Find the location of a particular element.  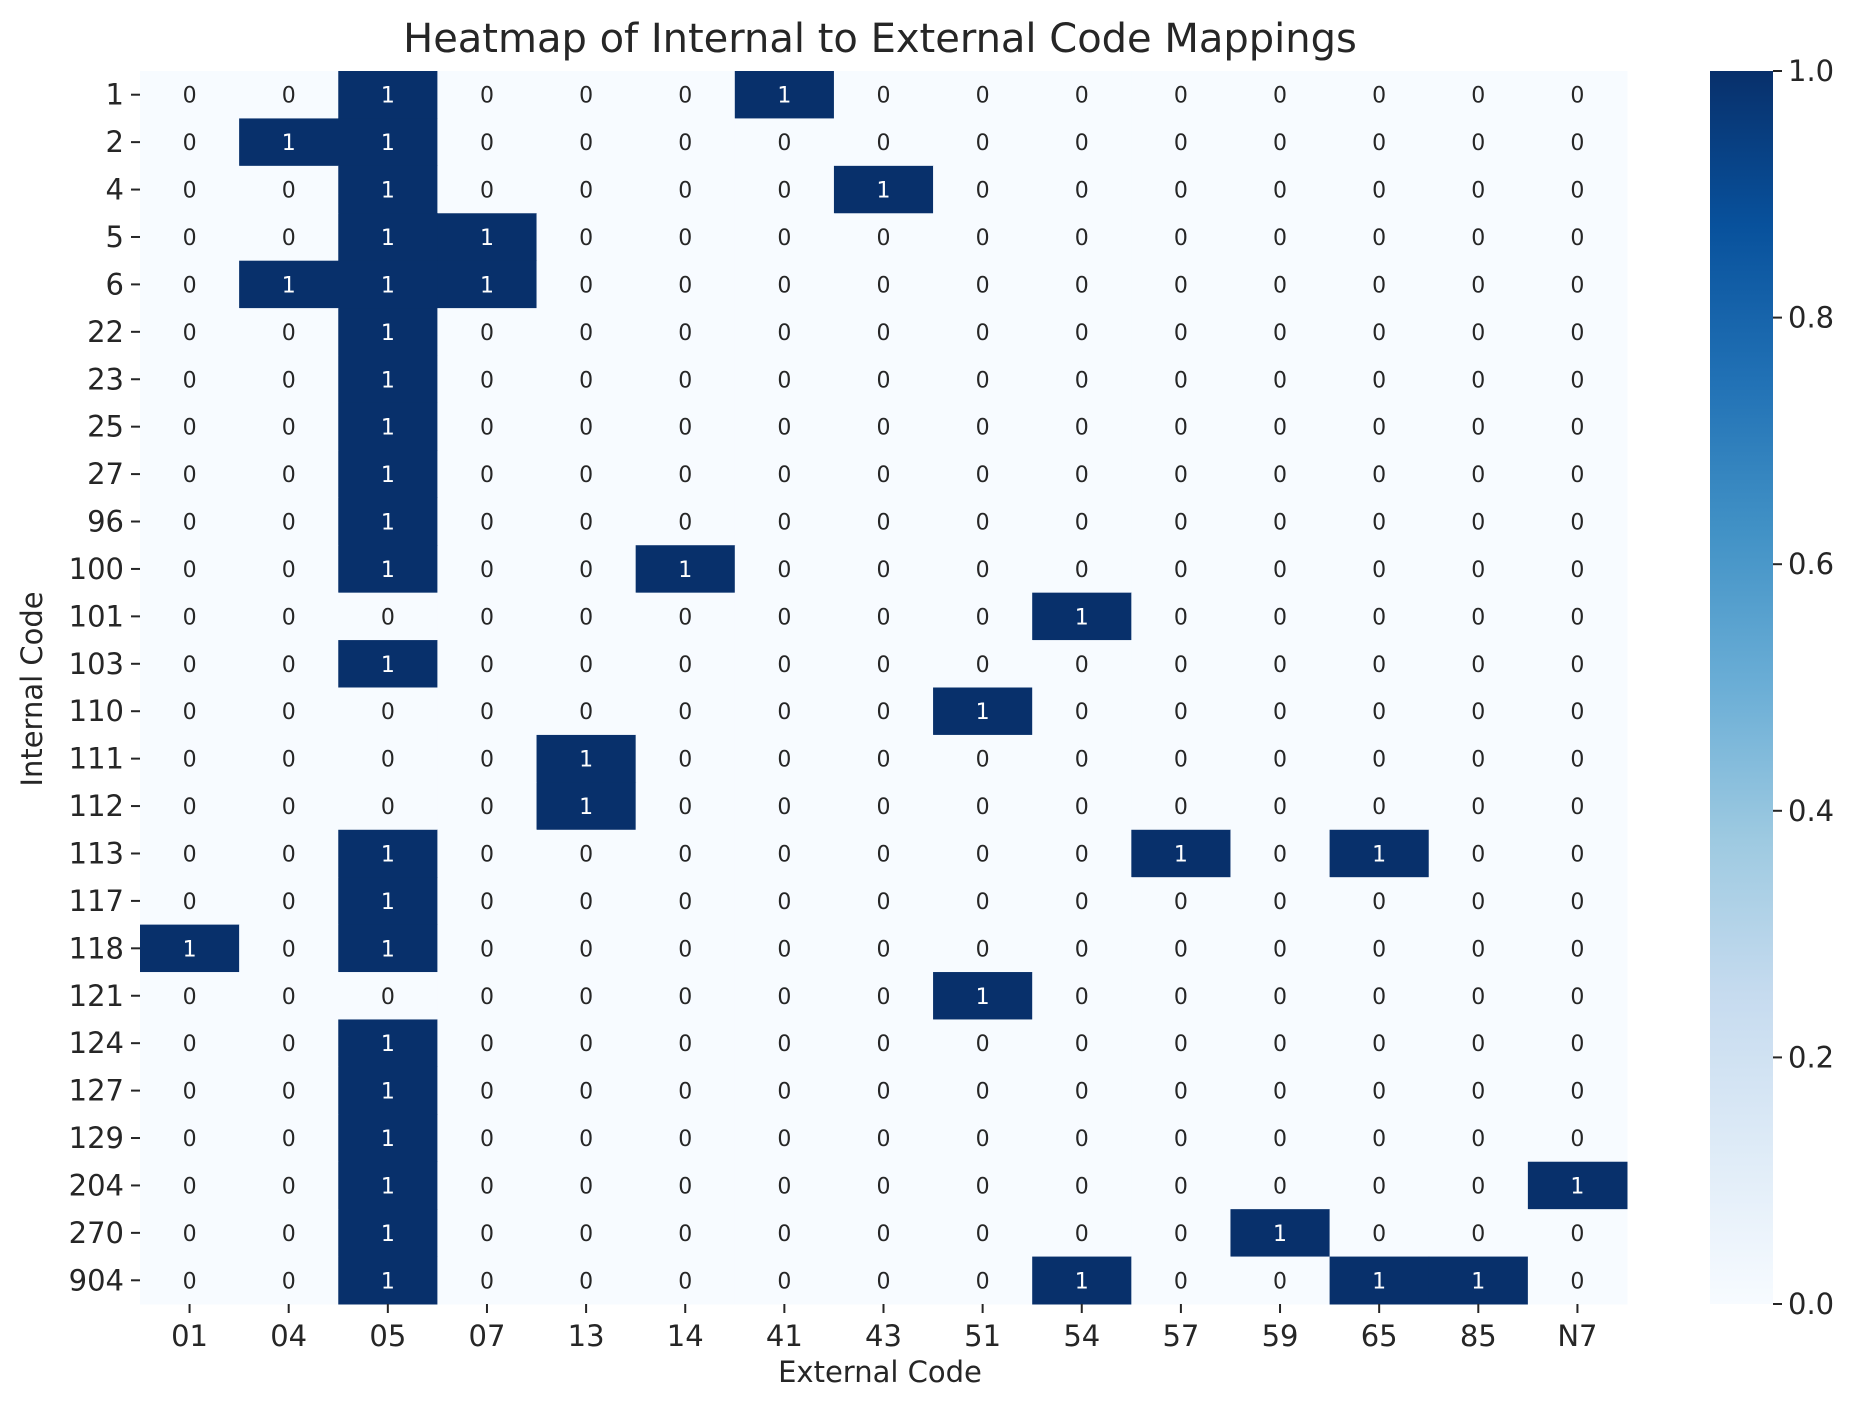

y-tick-label: 96 is located at coordinates (105, 522).